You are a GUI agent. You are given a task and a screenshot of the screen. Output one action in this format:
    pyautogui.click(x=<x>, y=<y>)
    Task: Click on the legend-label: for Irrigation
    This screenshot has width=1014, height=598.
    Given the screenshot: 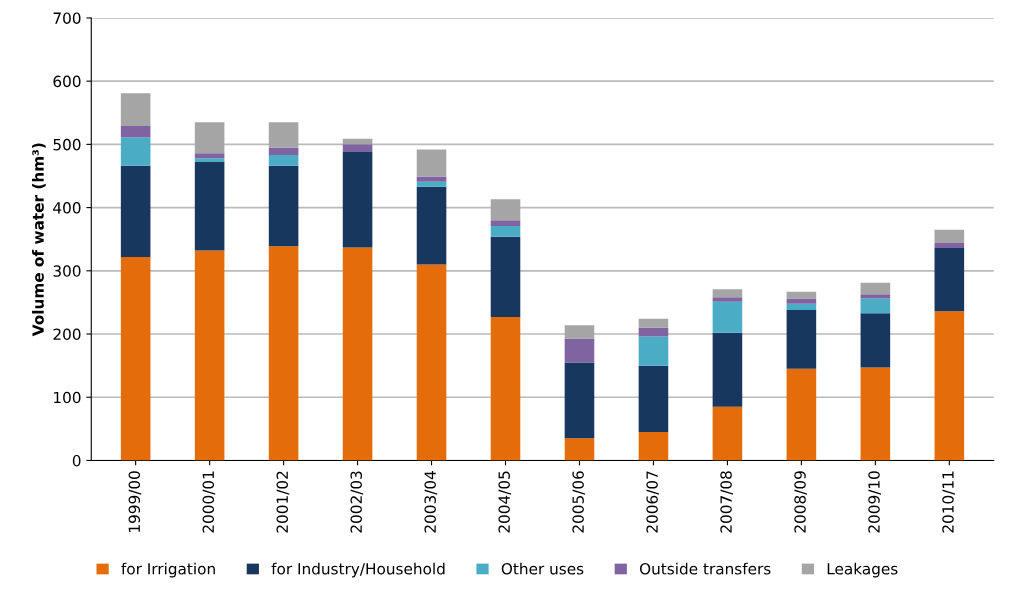 What is the action you would take?
    pyautogui.click(x=168, y=570)
    